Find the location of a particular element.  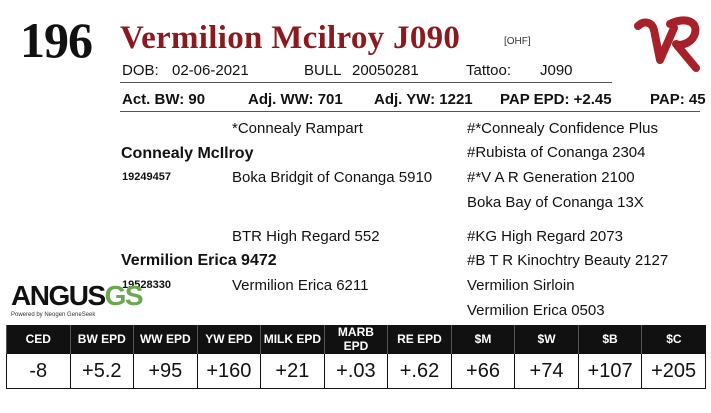

epd-value--b: +107 is located at coordinates (610, 371).